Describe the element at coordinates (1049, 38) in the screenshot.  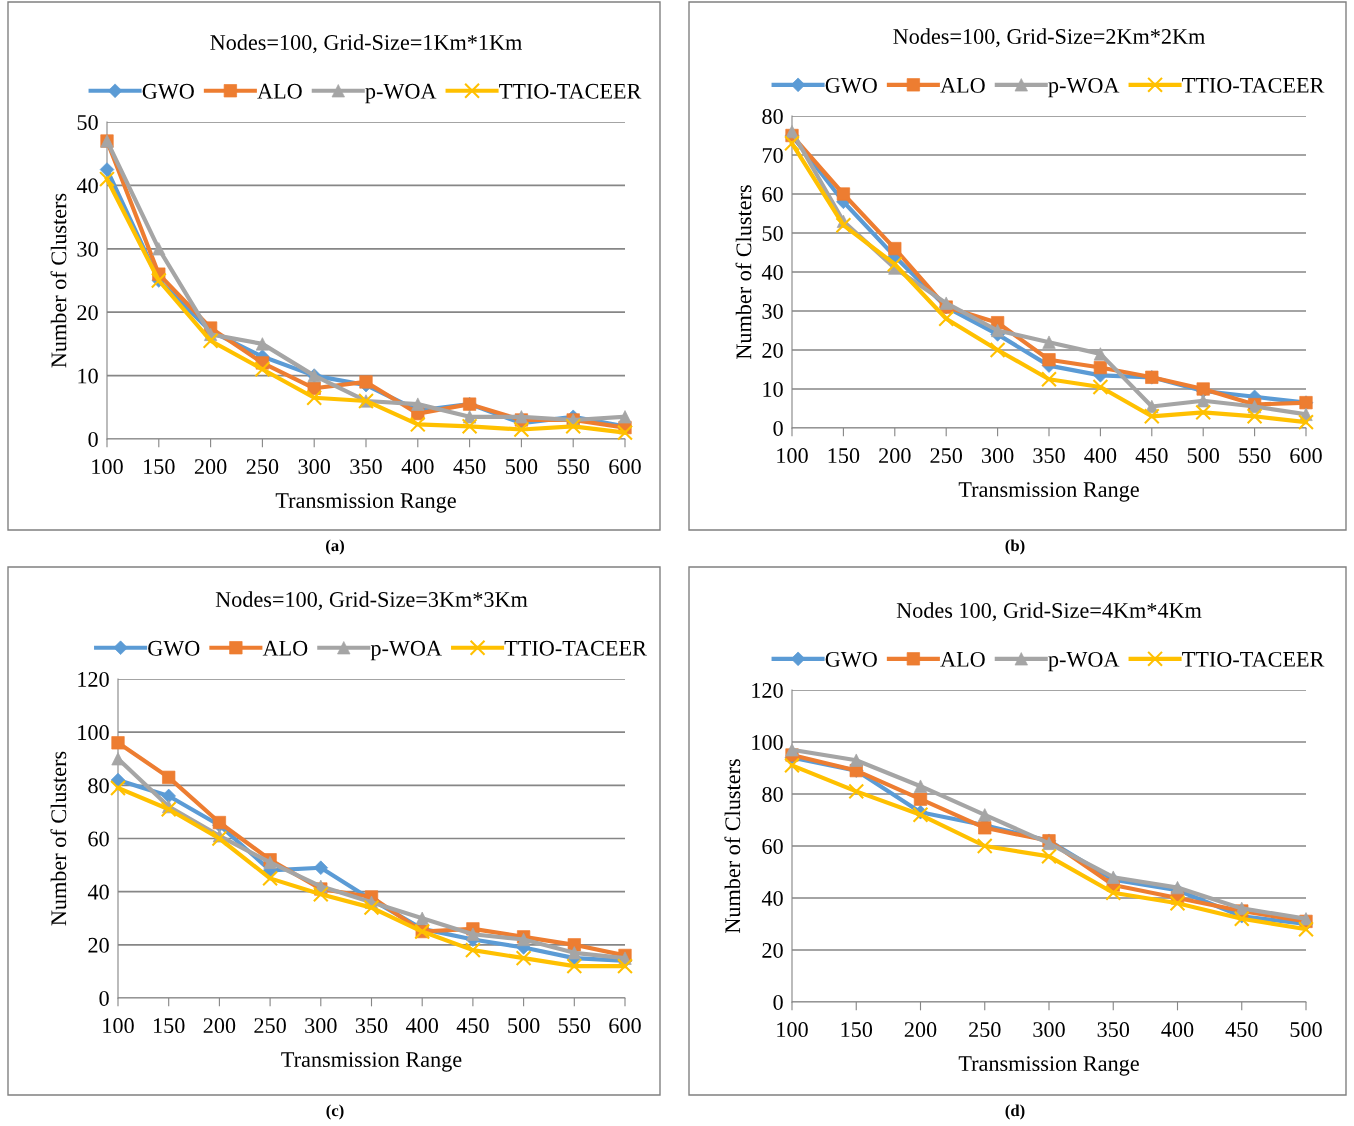
I see `chart-title: Nodes=100, Grid-Size=2Km*2Km` at that location.